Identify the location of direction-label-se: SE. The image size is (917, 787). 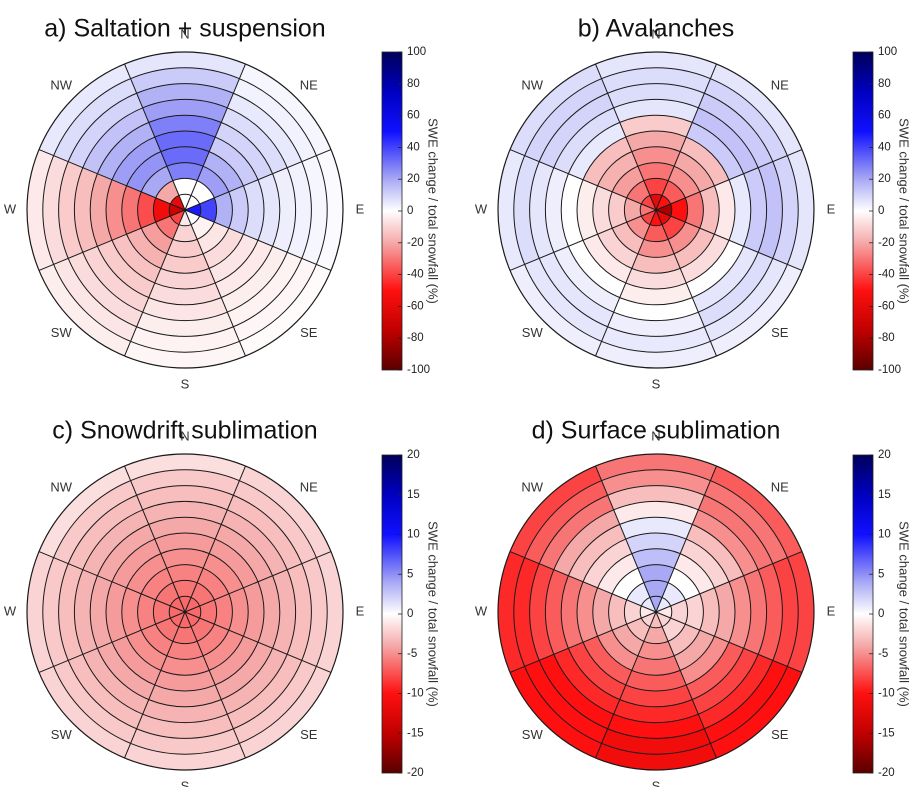
(780, 332).